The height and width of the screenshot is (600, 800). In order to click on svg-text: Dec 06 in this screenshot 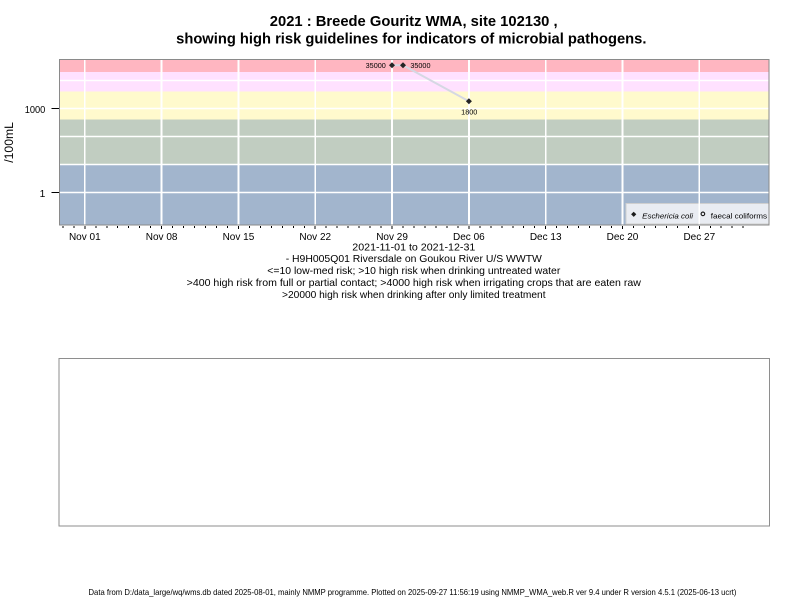, I will do `click(469, 237)`.